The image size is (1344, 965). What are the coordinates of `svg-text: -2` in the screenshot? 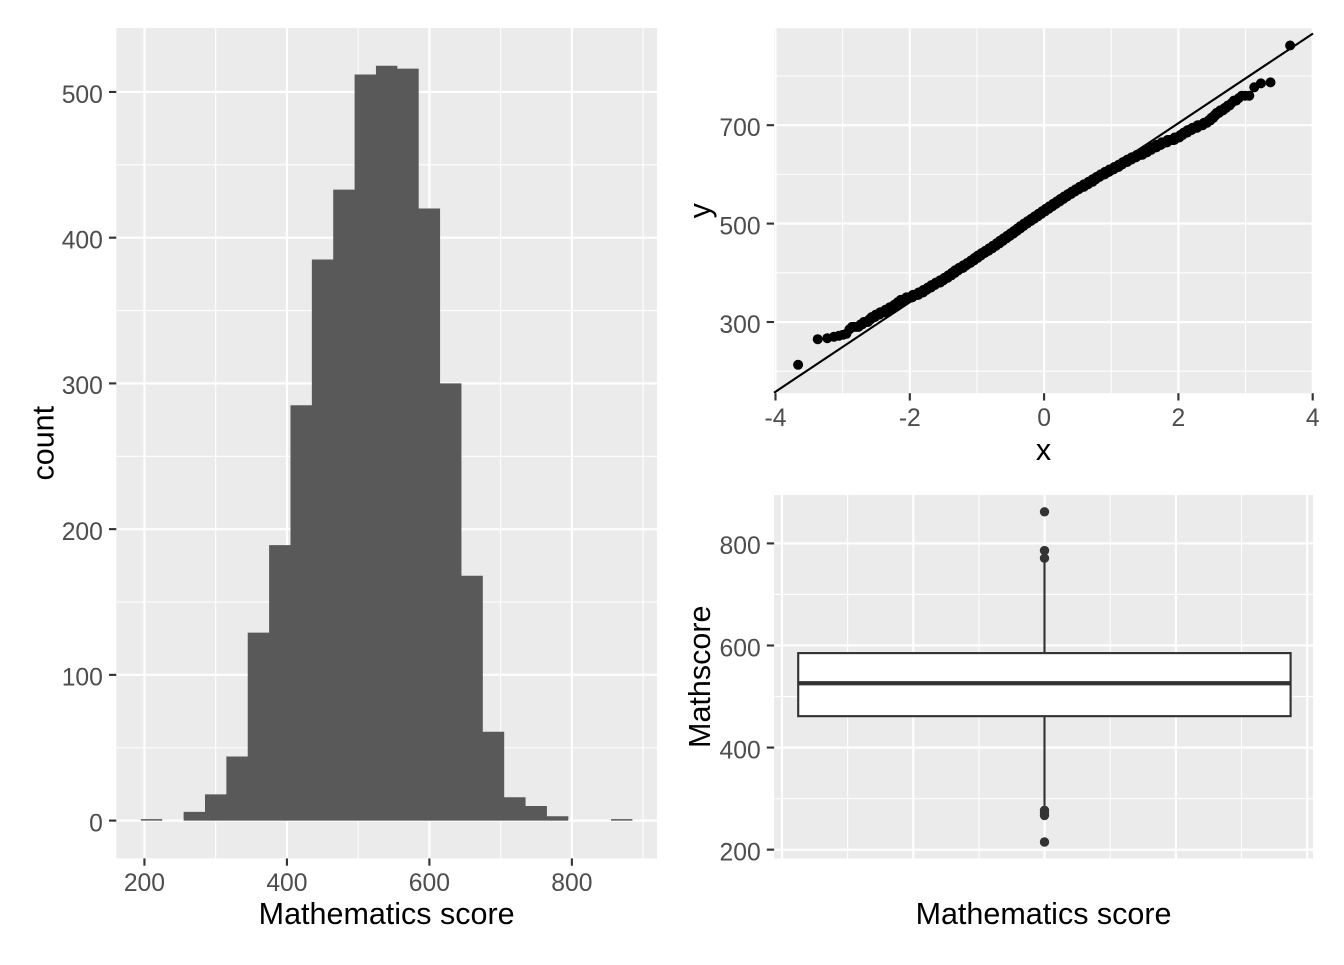 It's located at (910, 418).